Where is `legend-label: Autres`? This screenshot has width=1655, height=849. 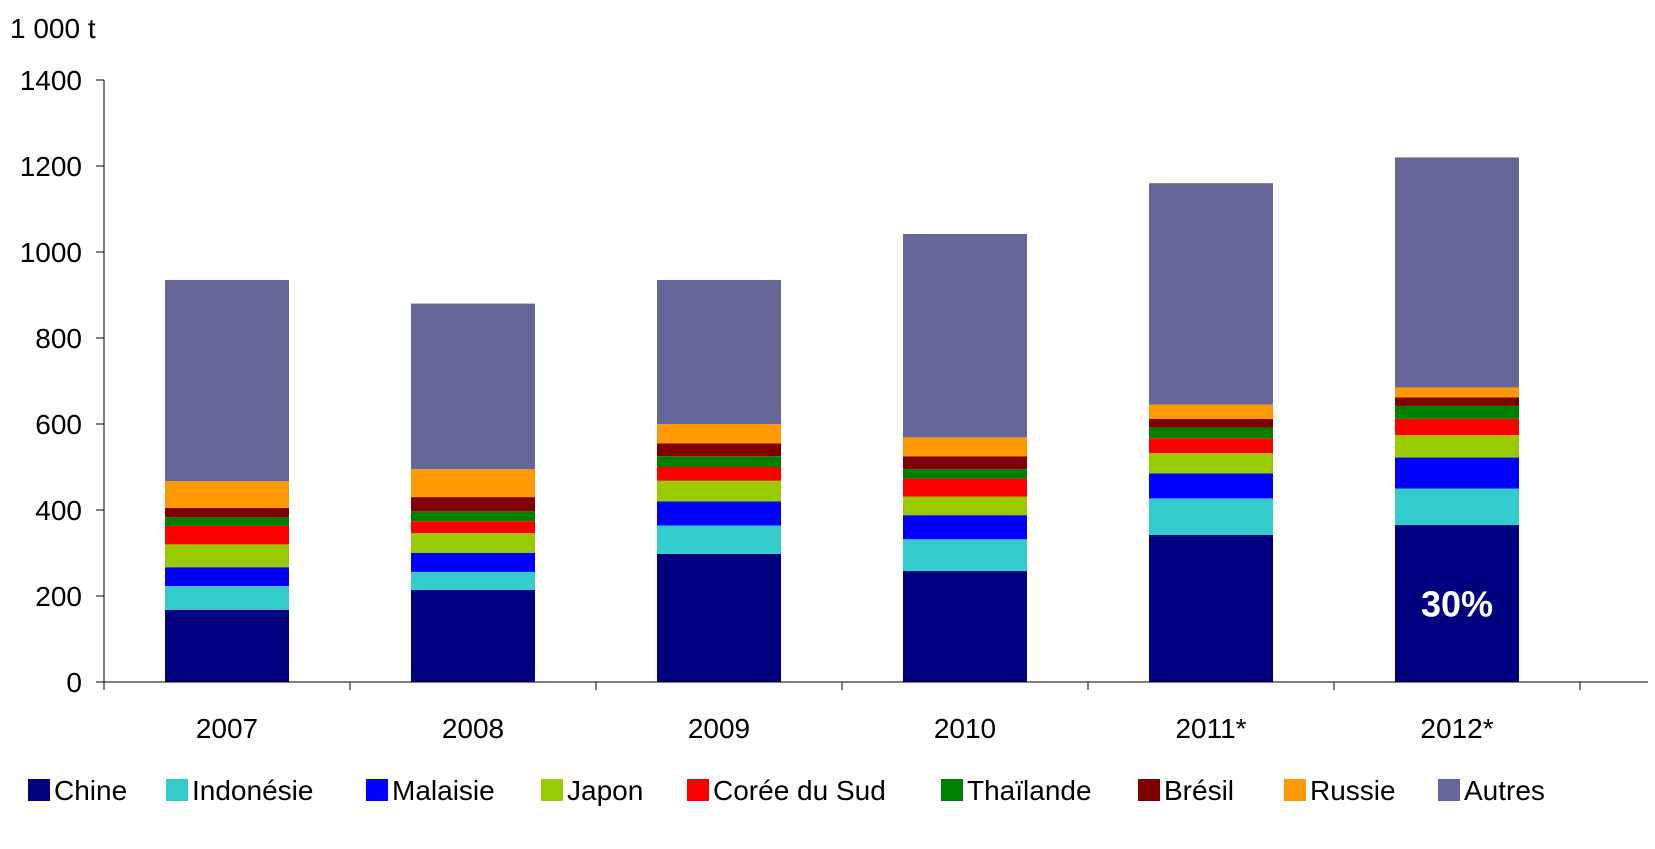 legend-label: Autres is located at coordinates (1504, 790).